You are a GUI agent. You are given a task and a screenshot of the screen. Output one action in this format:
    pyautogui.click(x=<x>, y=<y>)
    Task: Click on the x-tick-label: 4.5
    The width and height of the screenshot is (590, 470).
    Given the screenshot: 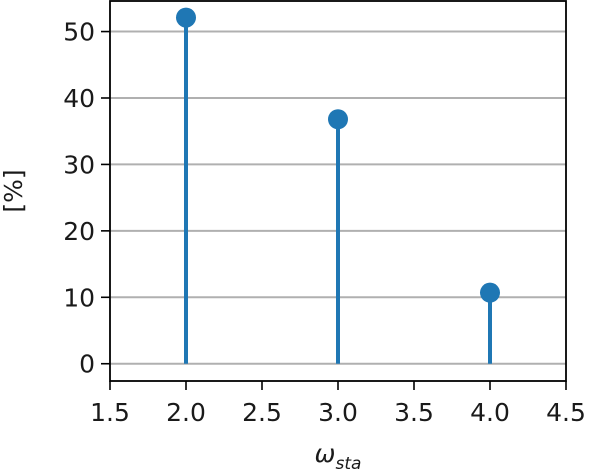 What is the action you would take?
    pyautogui.click(x=566, y=412)
    